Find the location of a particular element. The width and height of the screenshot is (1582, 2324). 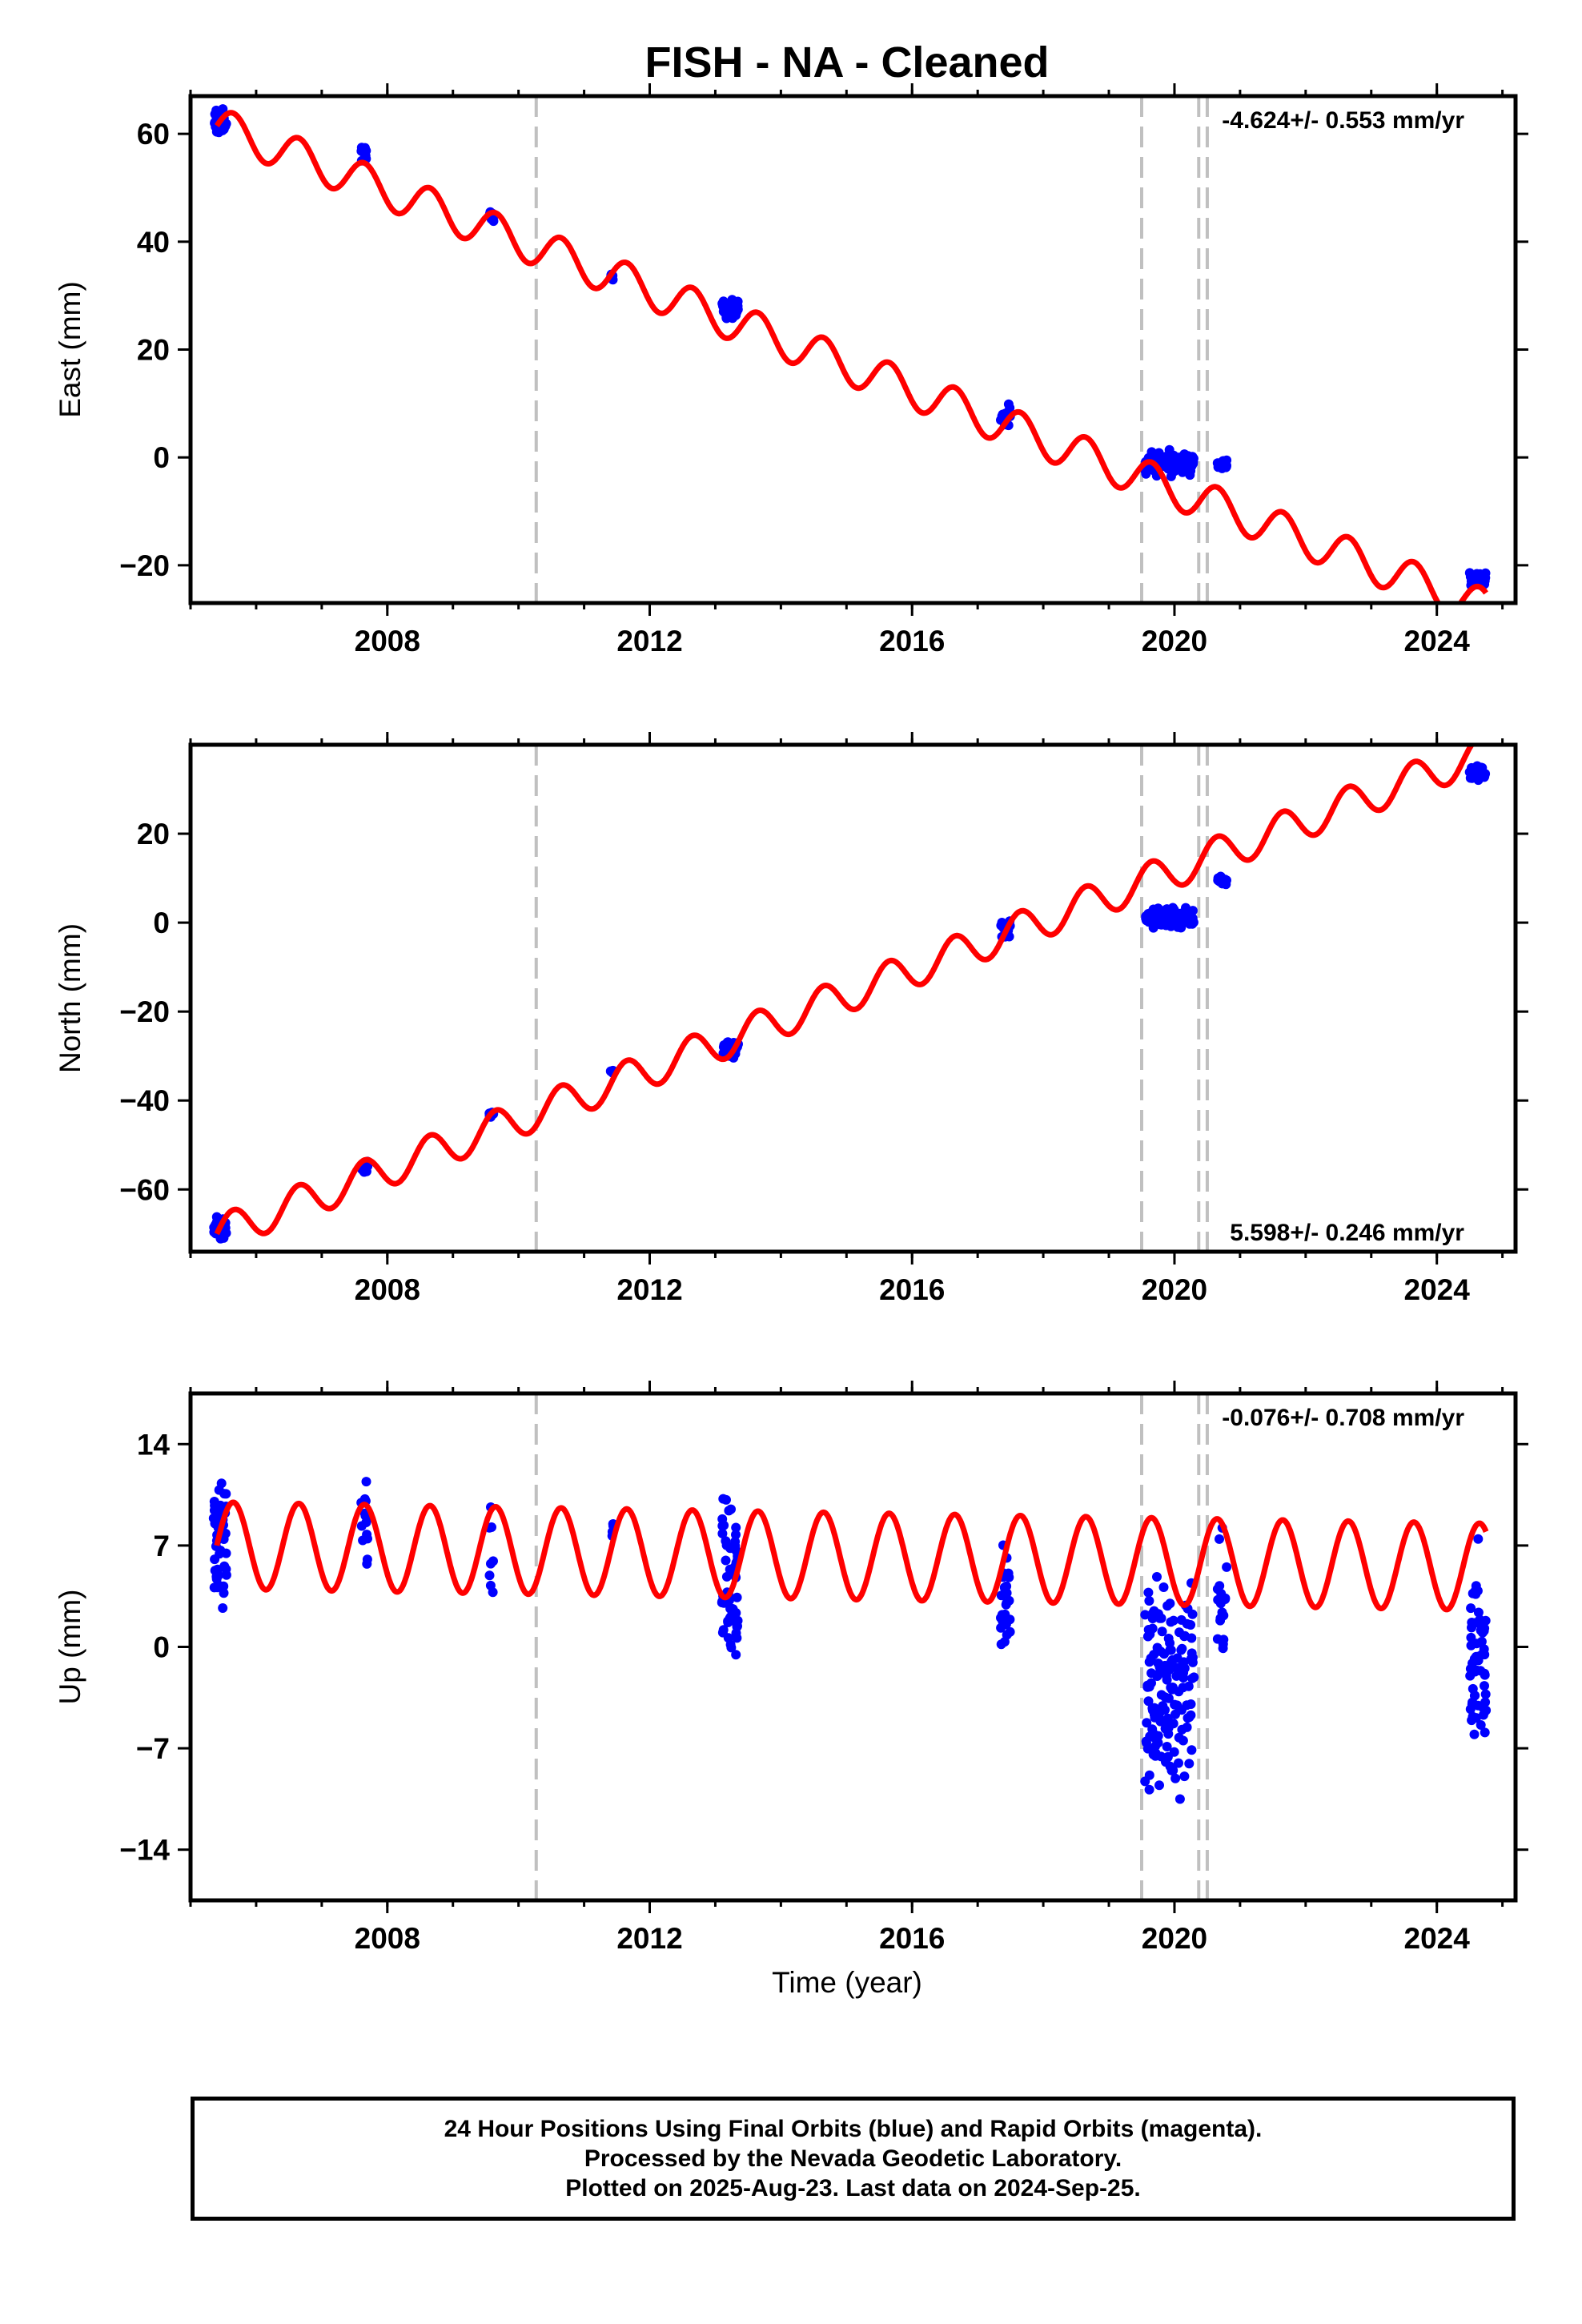

x-axis-label: Time (year) is located at coordinates (847, 1983).